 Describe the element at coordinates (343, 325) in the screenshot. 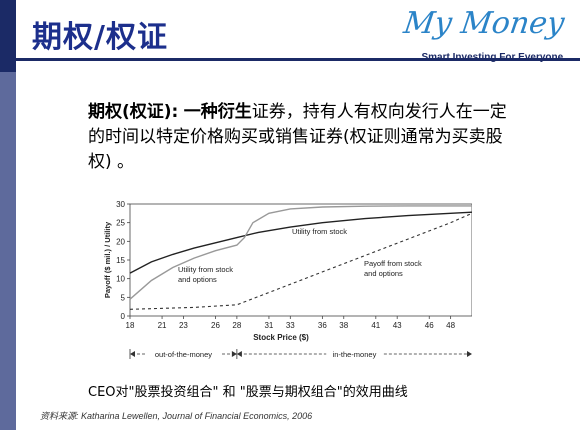

I see `x-tick-label: 38` at that location.